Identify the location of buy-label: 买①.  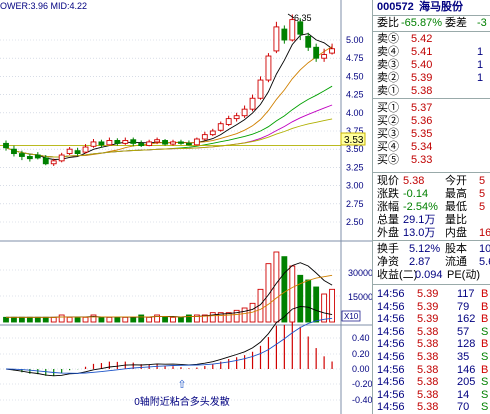
(388, 108).